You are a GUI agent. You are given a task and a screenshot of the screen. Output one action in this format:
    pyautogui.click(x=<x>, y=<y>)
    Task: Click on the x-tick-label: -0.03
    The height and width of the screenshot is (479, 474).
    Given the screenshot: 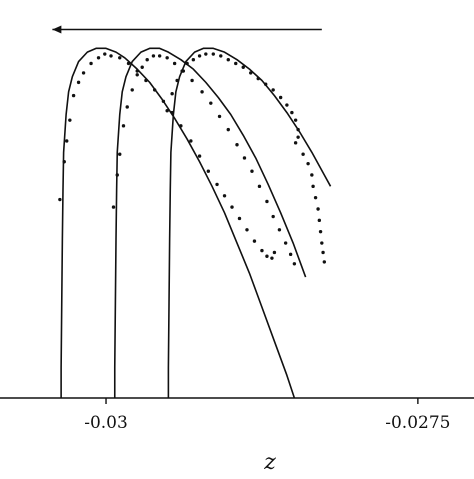 What is the action you would take?
    pyautogui.click(x=106, y=423)
    